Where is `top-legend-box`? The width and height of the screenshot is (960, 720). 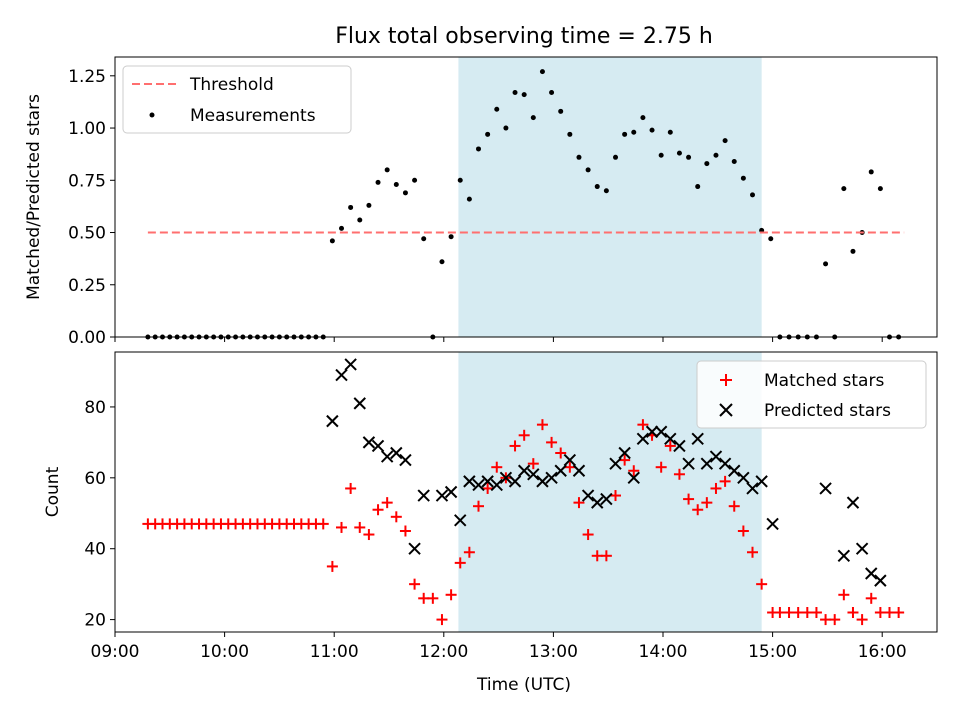
top-legend-box is located at coordinates (237, 99).